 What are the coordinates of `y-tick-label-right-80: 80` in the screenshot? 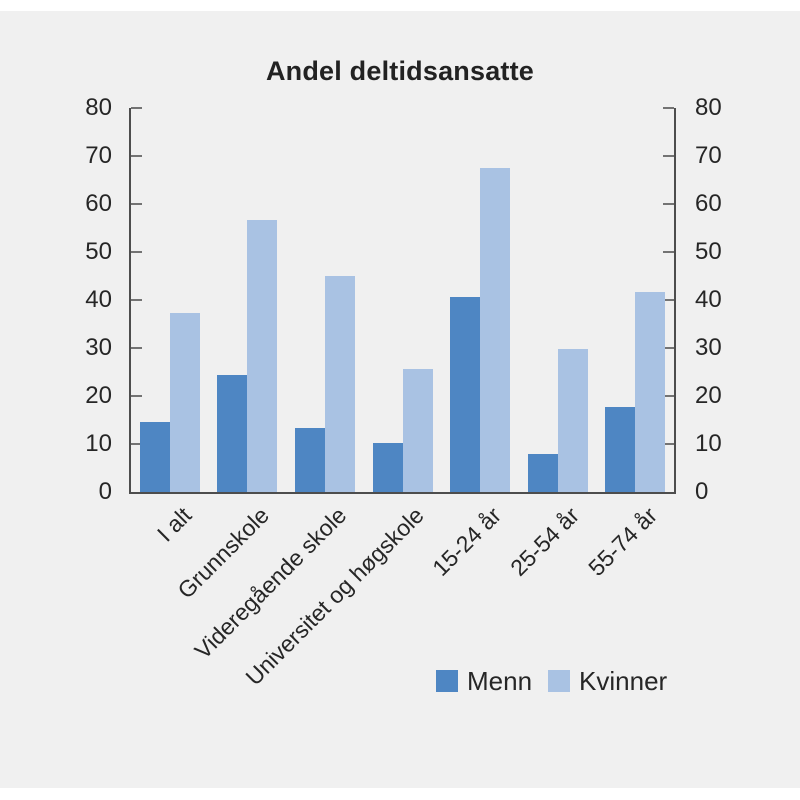 It's located at (708, 107).